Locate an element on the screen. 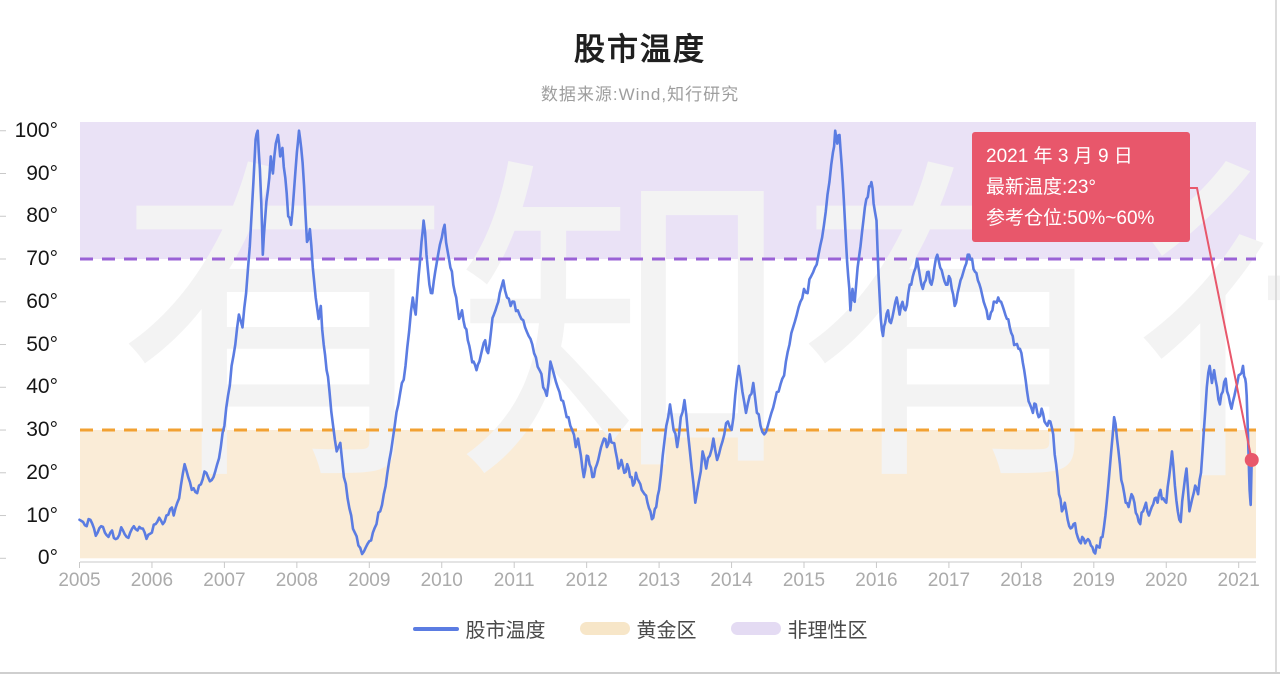  x-axis-label: 2005 is located at coordinates (79, 580).